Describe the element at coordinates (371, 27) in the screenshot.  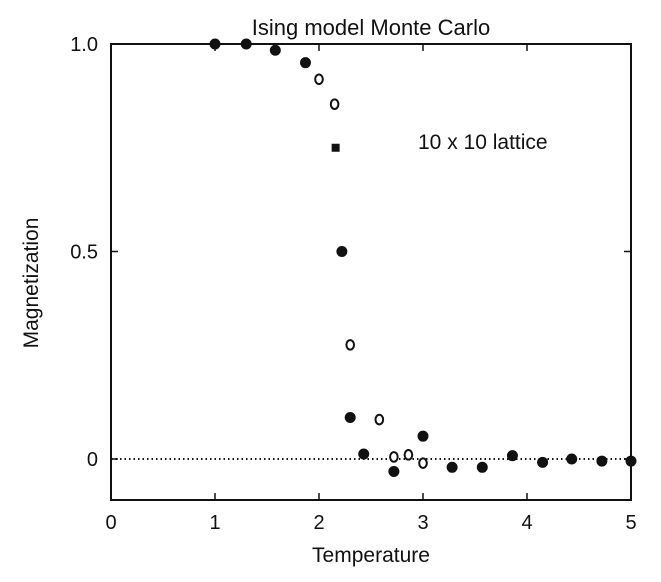
I see `chart-title: Ising model Monte Carlo` at that location.